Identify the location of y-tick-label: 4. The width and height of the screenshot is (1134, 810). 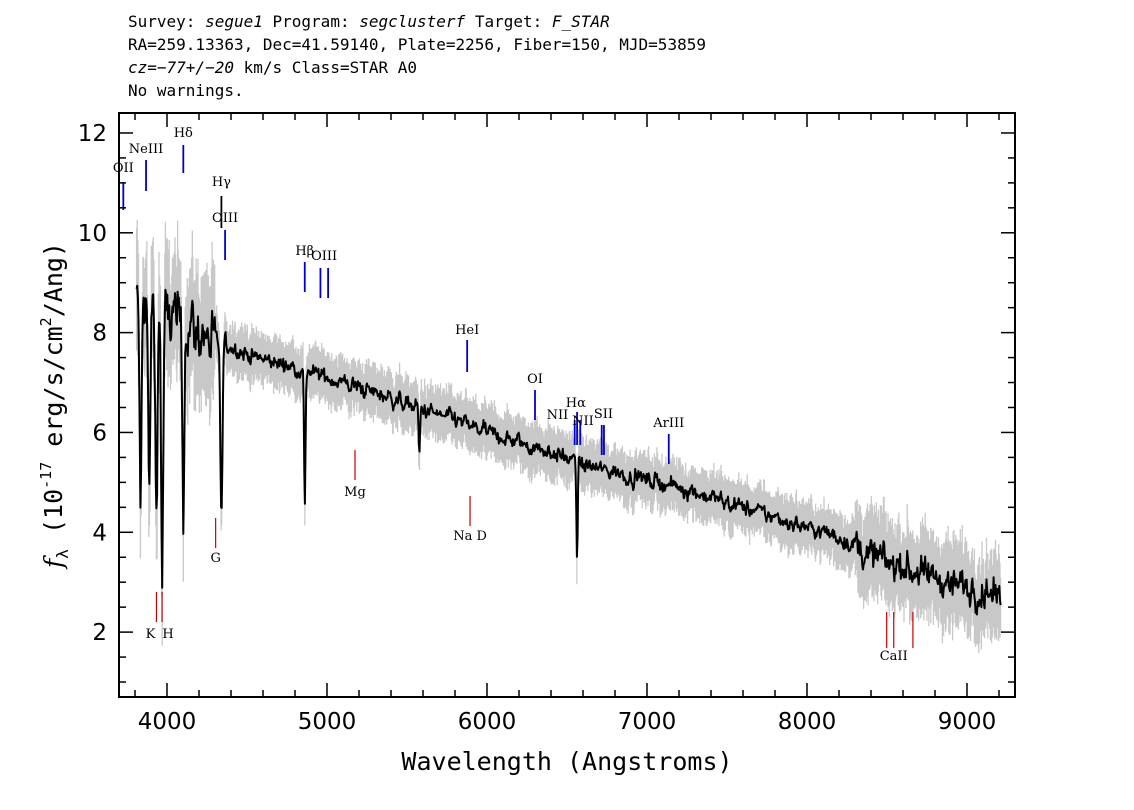
(99, 533).